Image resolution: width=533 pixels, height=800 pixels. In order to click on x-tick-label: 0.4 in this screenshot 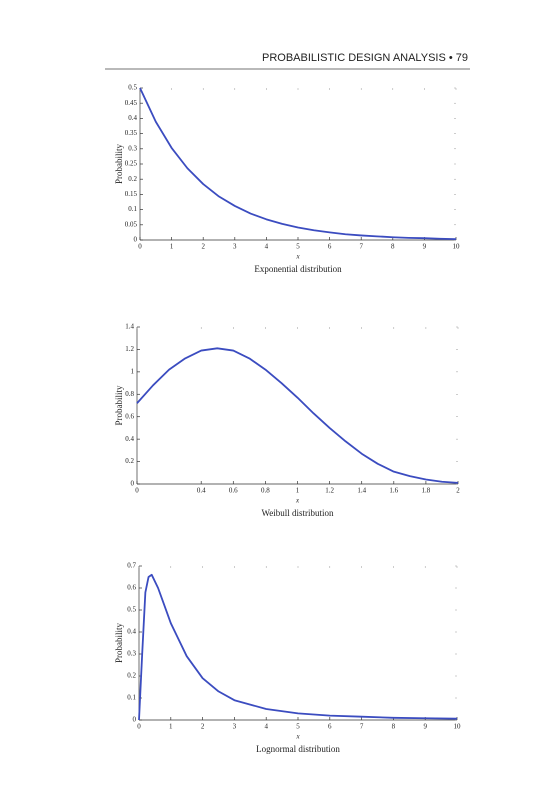, I will do `click(201, 491)`.